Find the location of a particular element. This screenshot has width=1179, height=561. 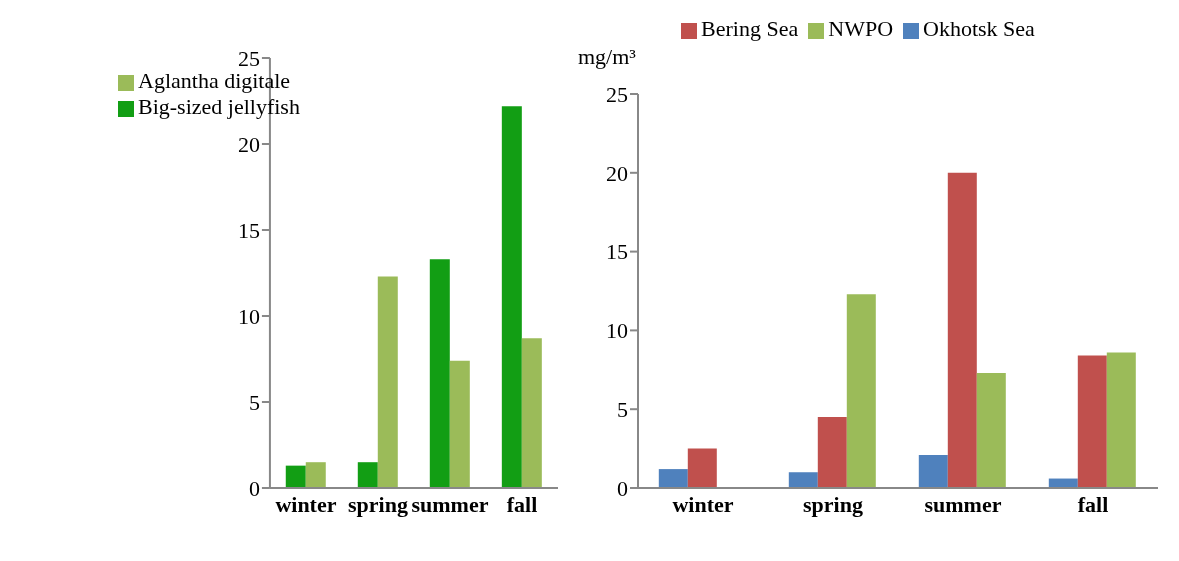

y-axis-title: mg/m³ is located at coordinates (607, 57).